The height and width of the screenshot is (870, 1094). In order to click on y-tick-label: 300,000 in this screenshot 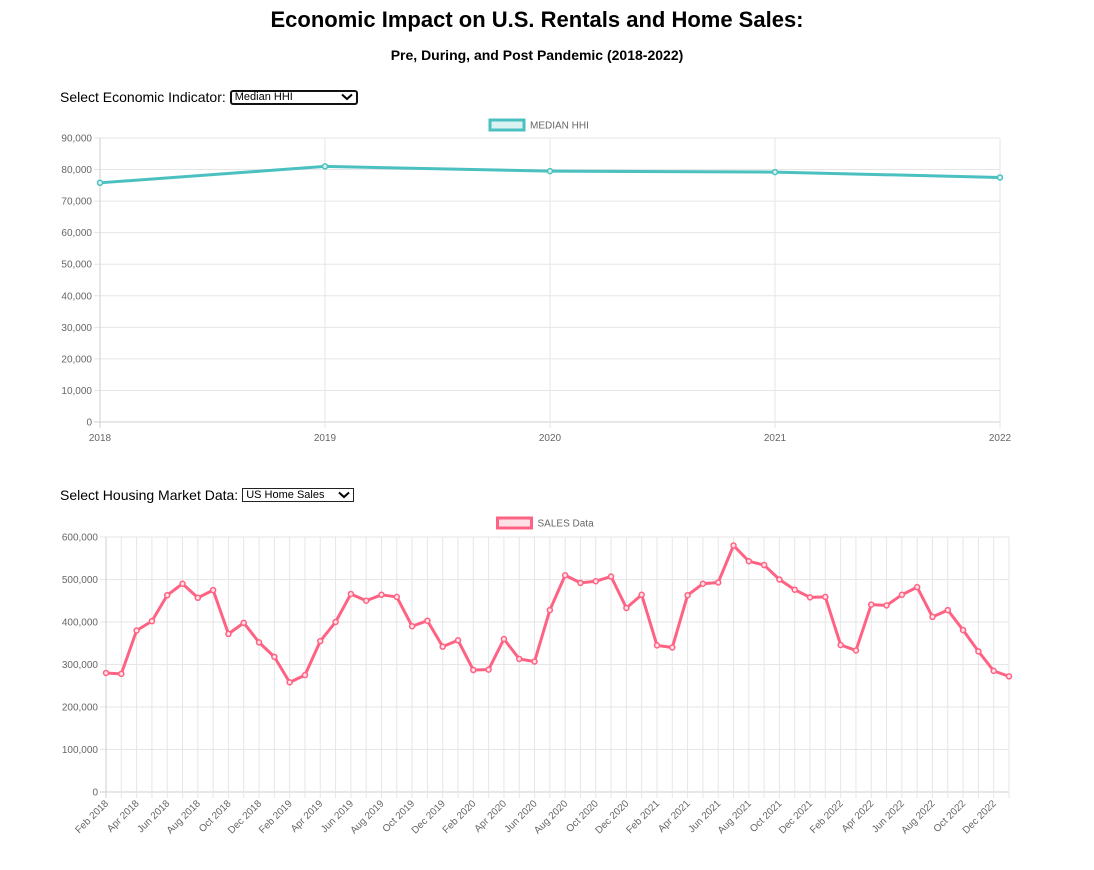, I will do `click(80, 665)`.